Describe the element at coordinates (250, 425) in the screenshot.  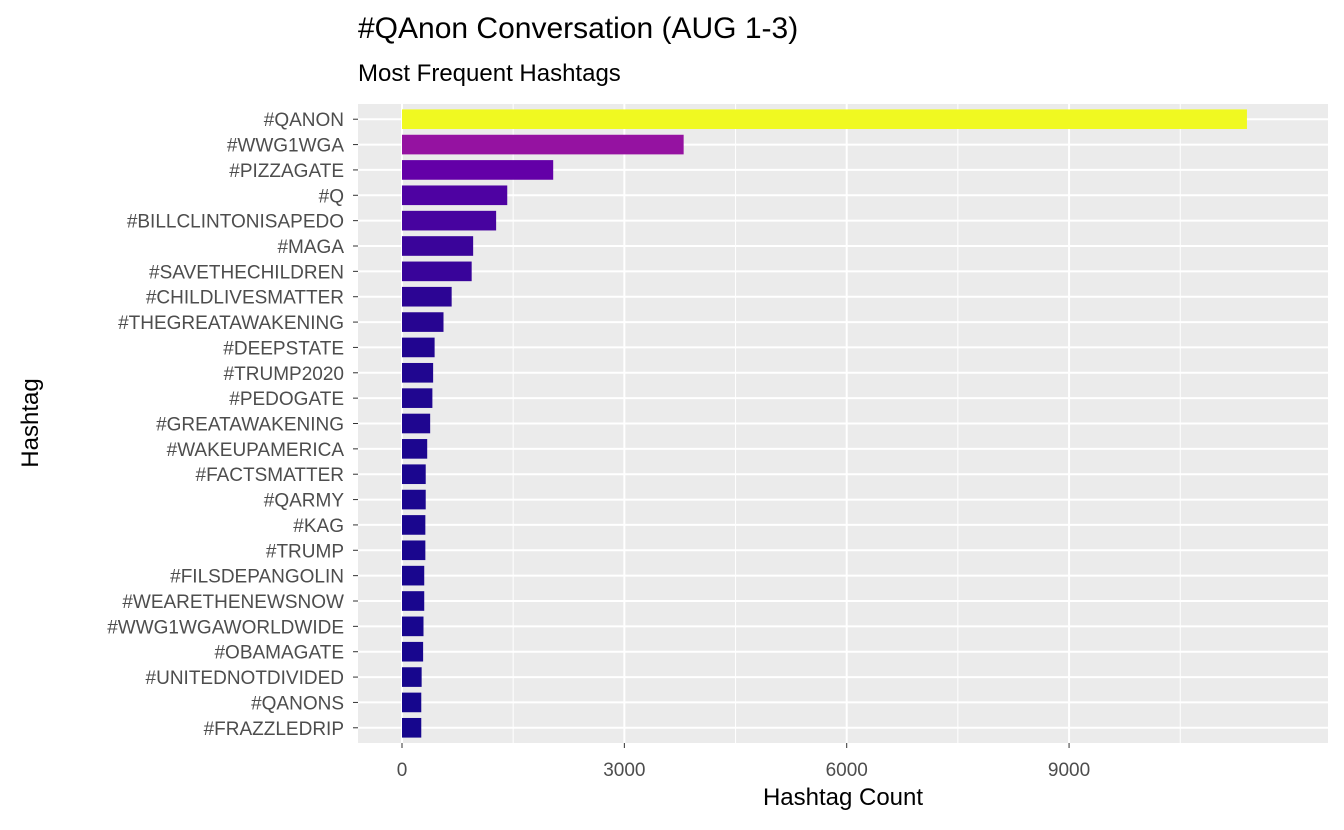
I see `category-label: #GREATAWAKENING` at that location.